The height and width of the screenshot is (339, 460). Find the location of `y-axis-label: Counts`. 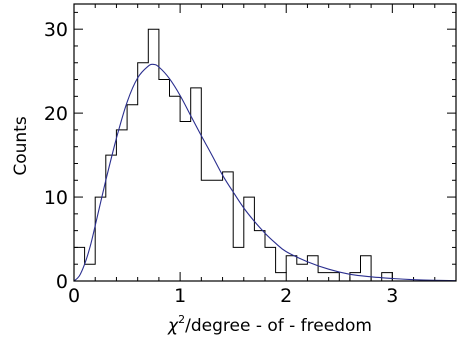

y-axis-label: Counts is located at coordinates (21, 145).